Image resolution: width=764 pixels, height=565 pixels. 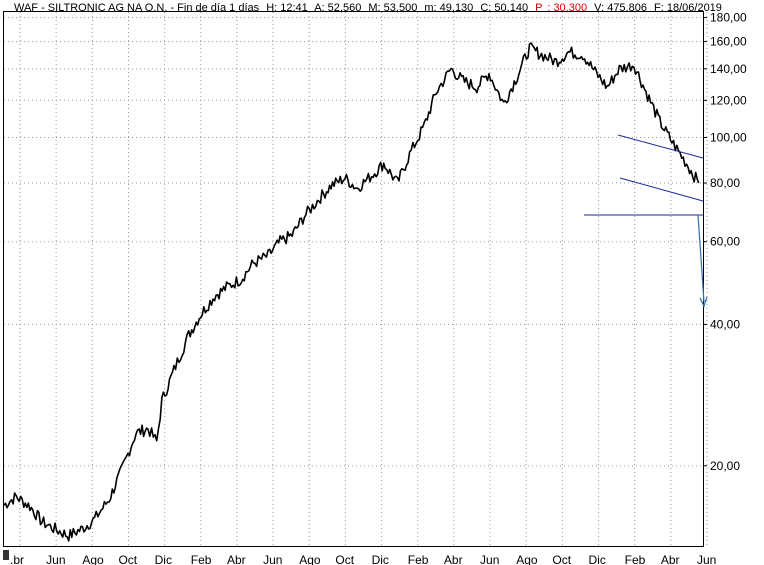 I want to click on x-tick-label-2: Ago, so click(x=93, y=559).